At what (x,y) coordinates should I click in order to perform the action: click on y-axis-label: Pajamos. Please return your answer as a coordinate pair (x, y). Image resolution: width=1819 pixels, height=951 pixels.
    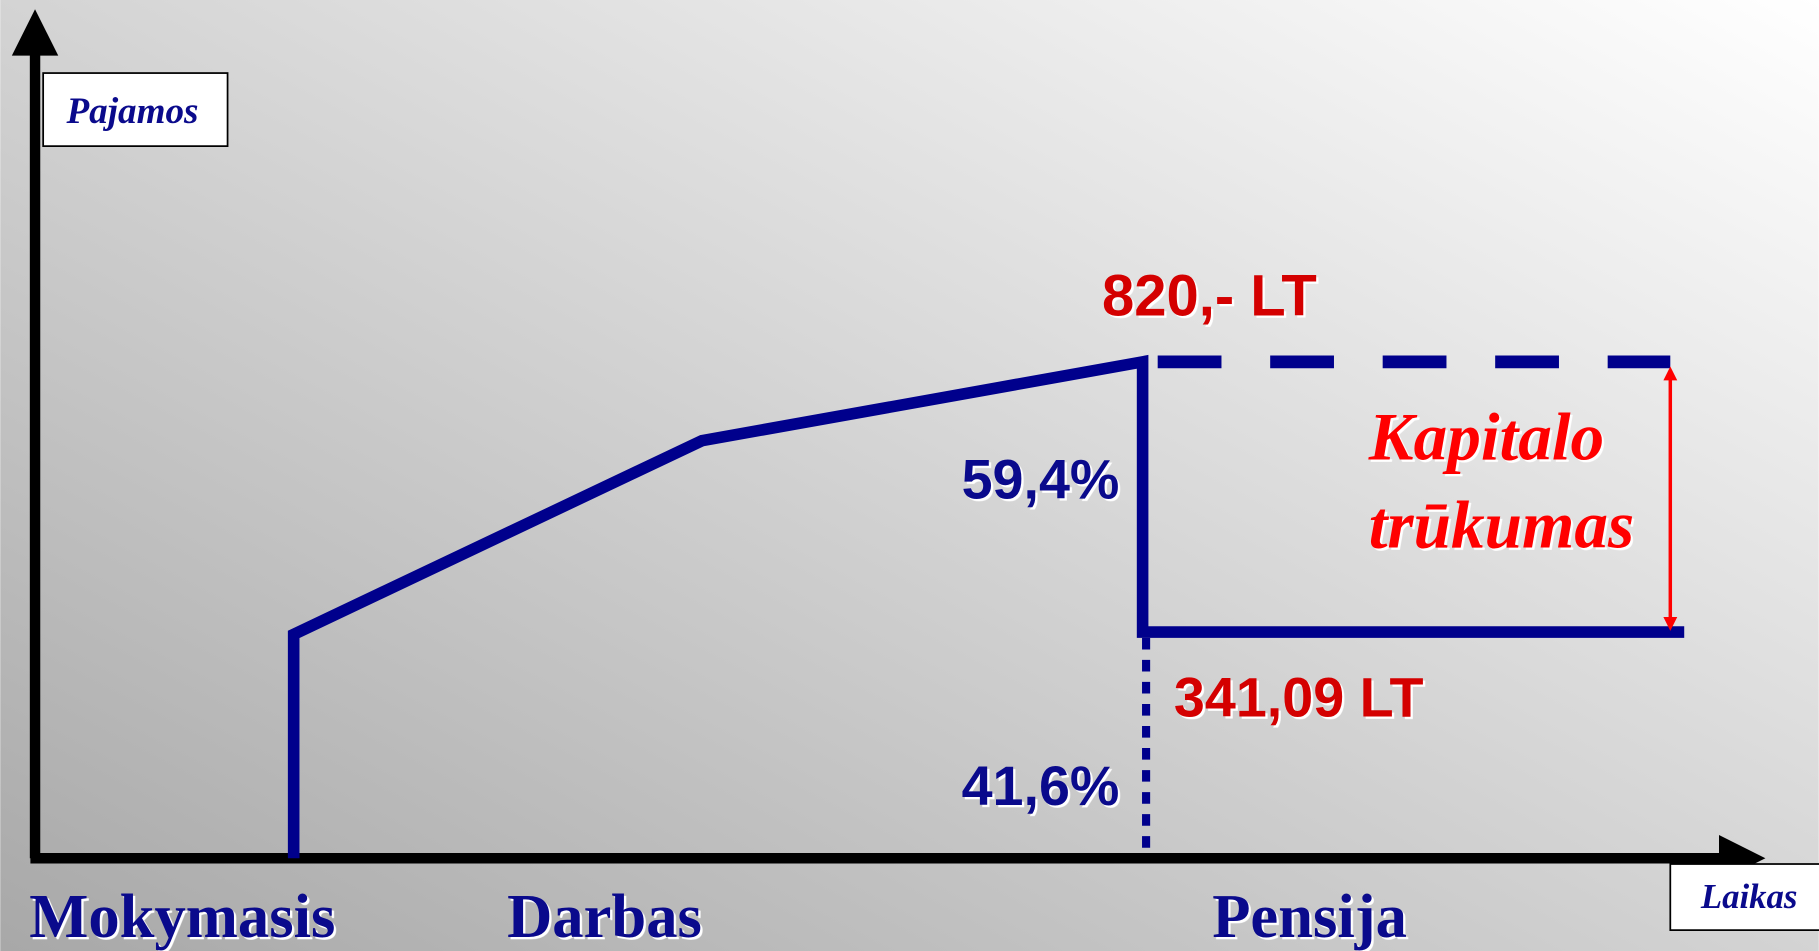
    Looking at the image, I should click on (131, 111).